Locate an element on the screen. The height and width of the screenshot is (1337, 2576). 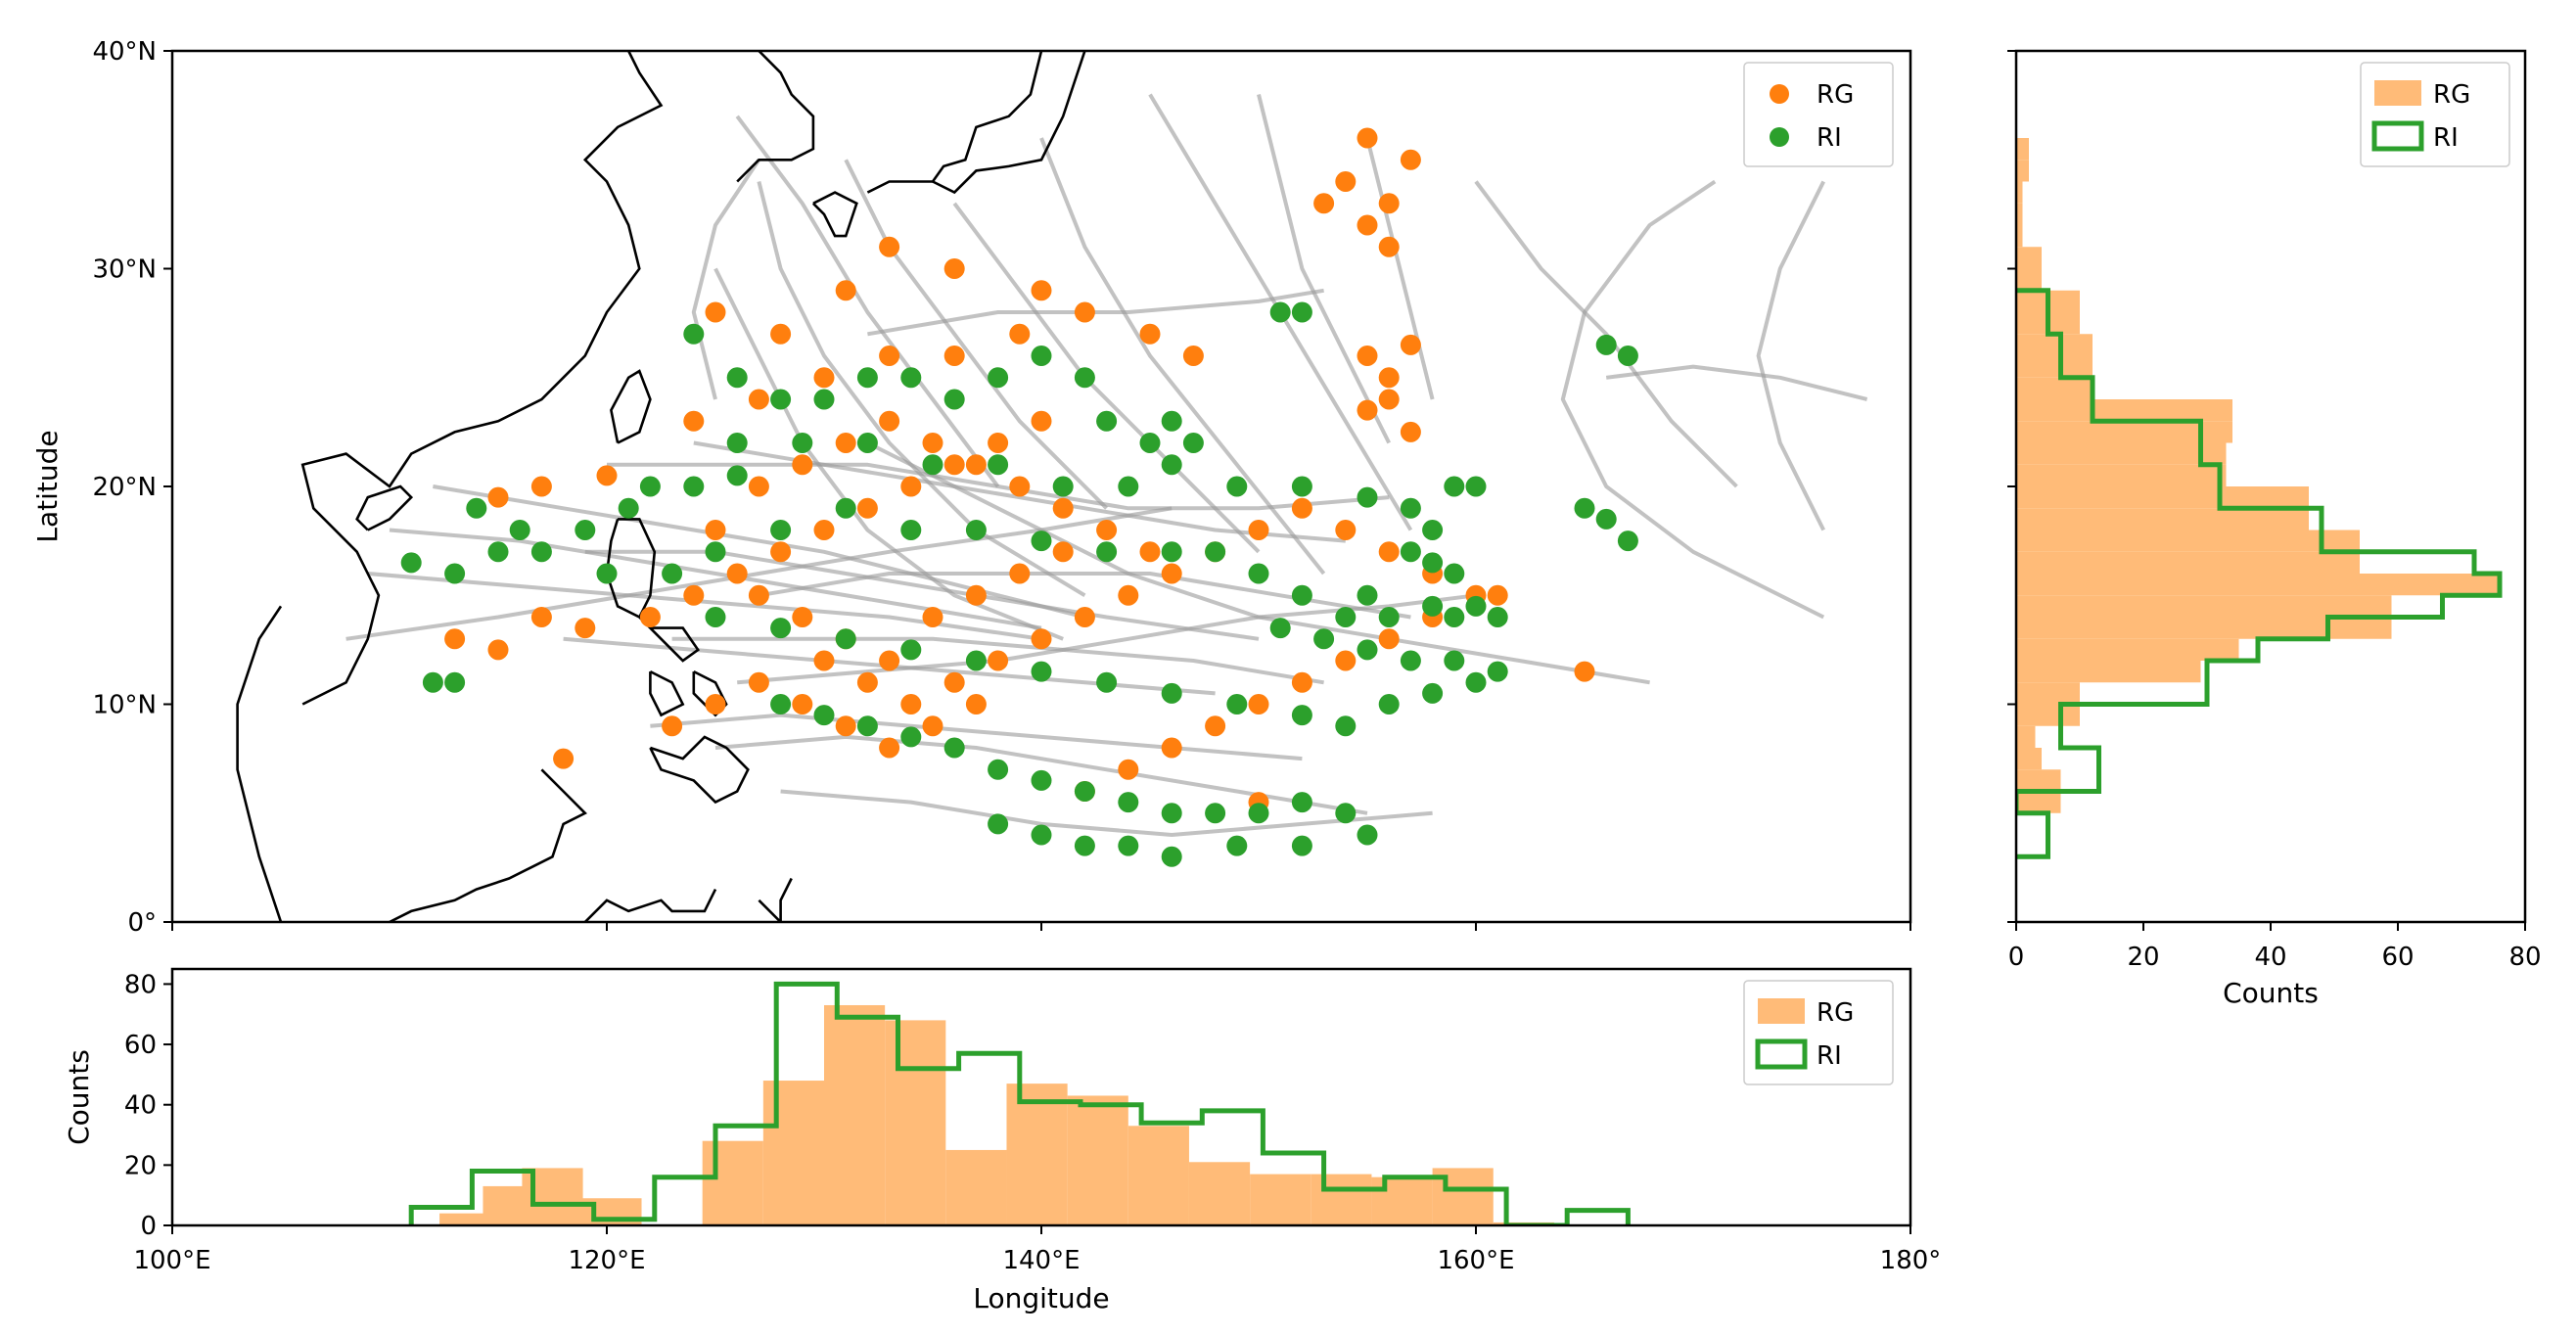
rg-longitude-bar is located at coordinates (1037, 1154).